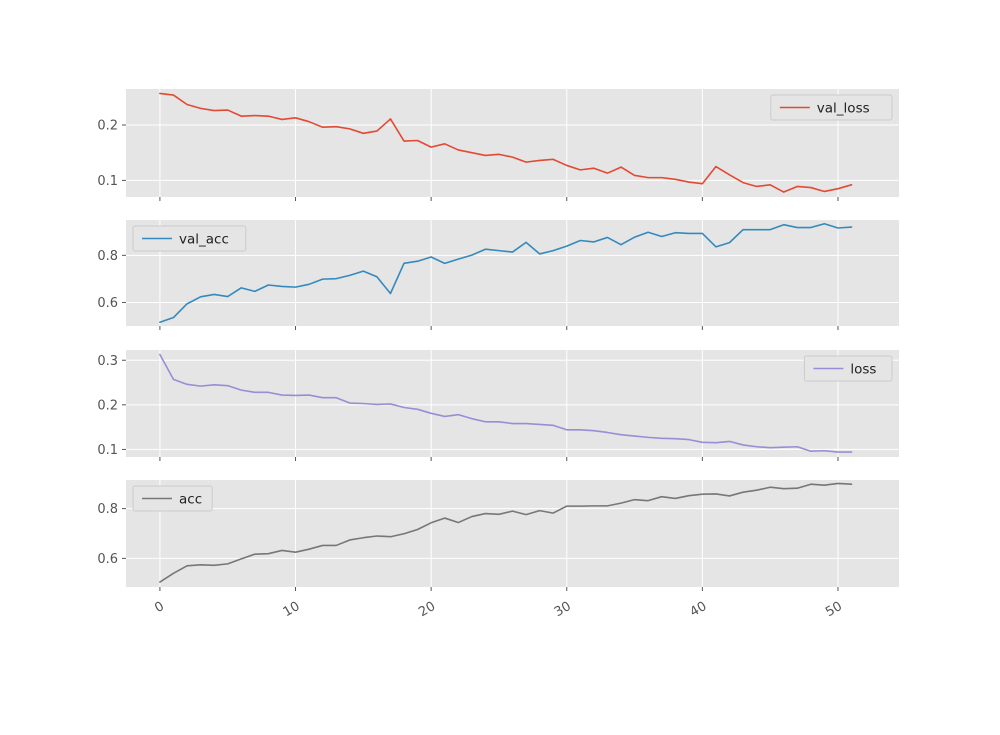 The width and height of the screenshot is (1000, 735). I want to click on legend-val_loss: val_loss, so click(831, 107).